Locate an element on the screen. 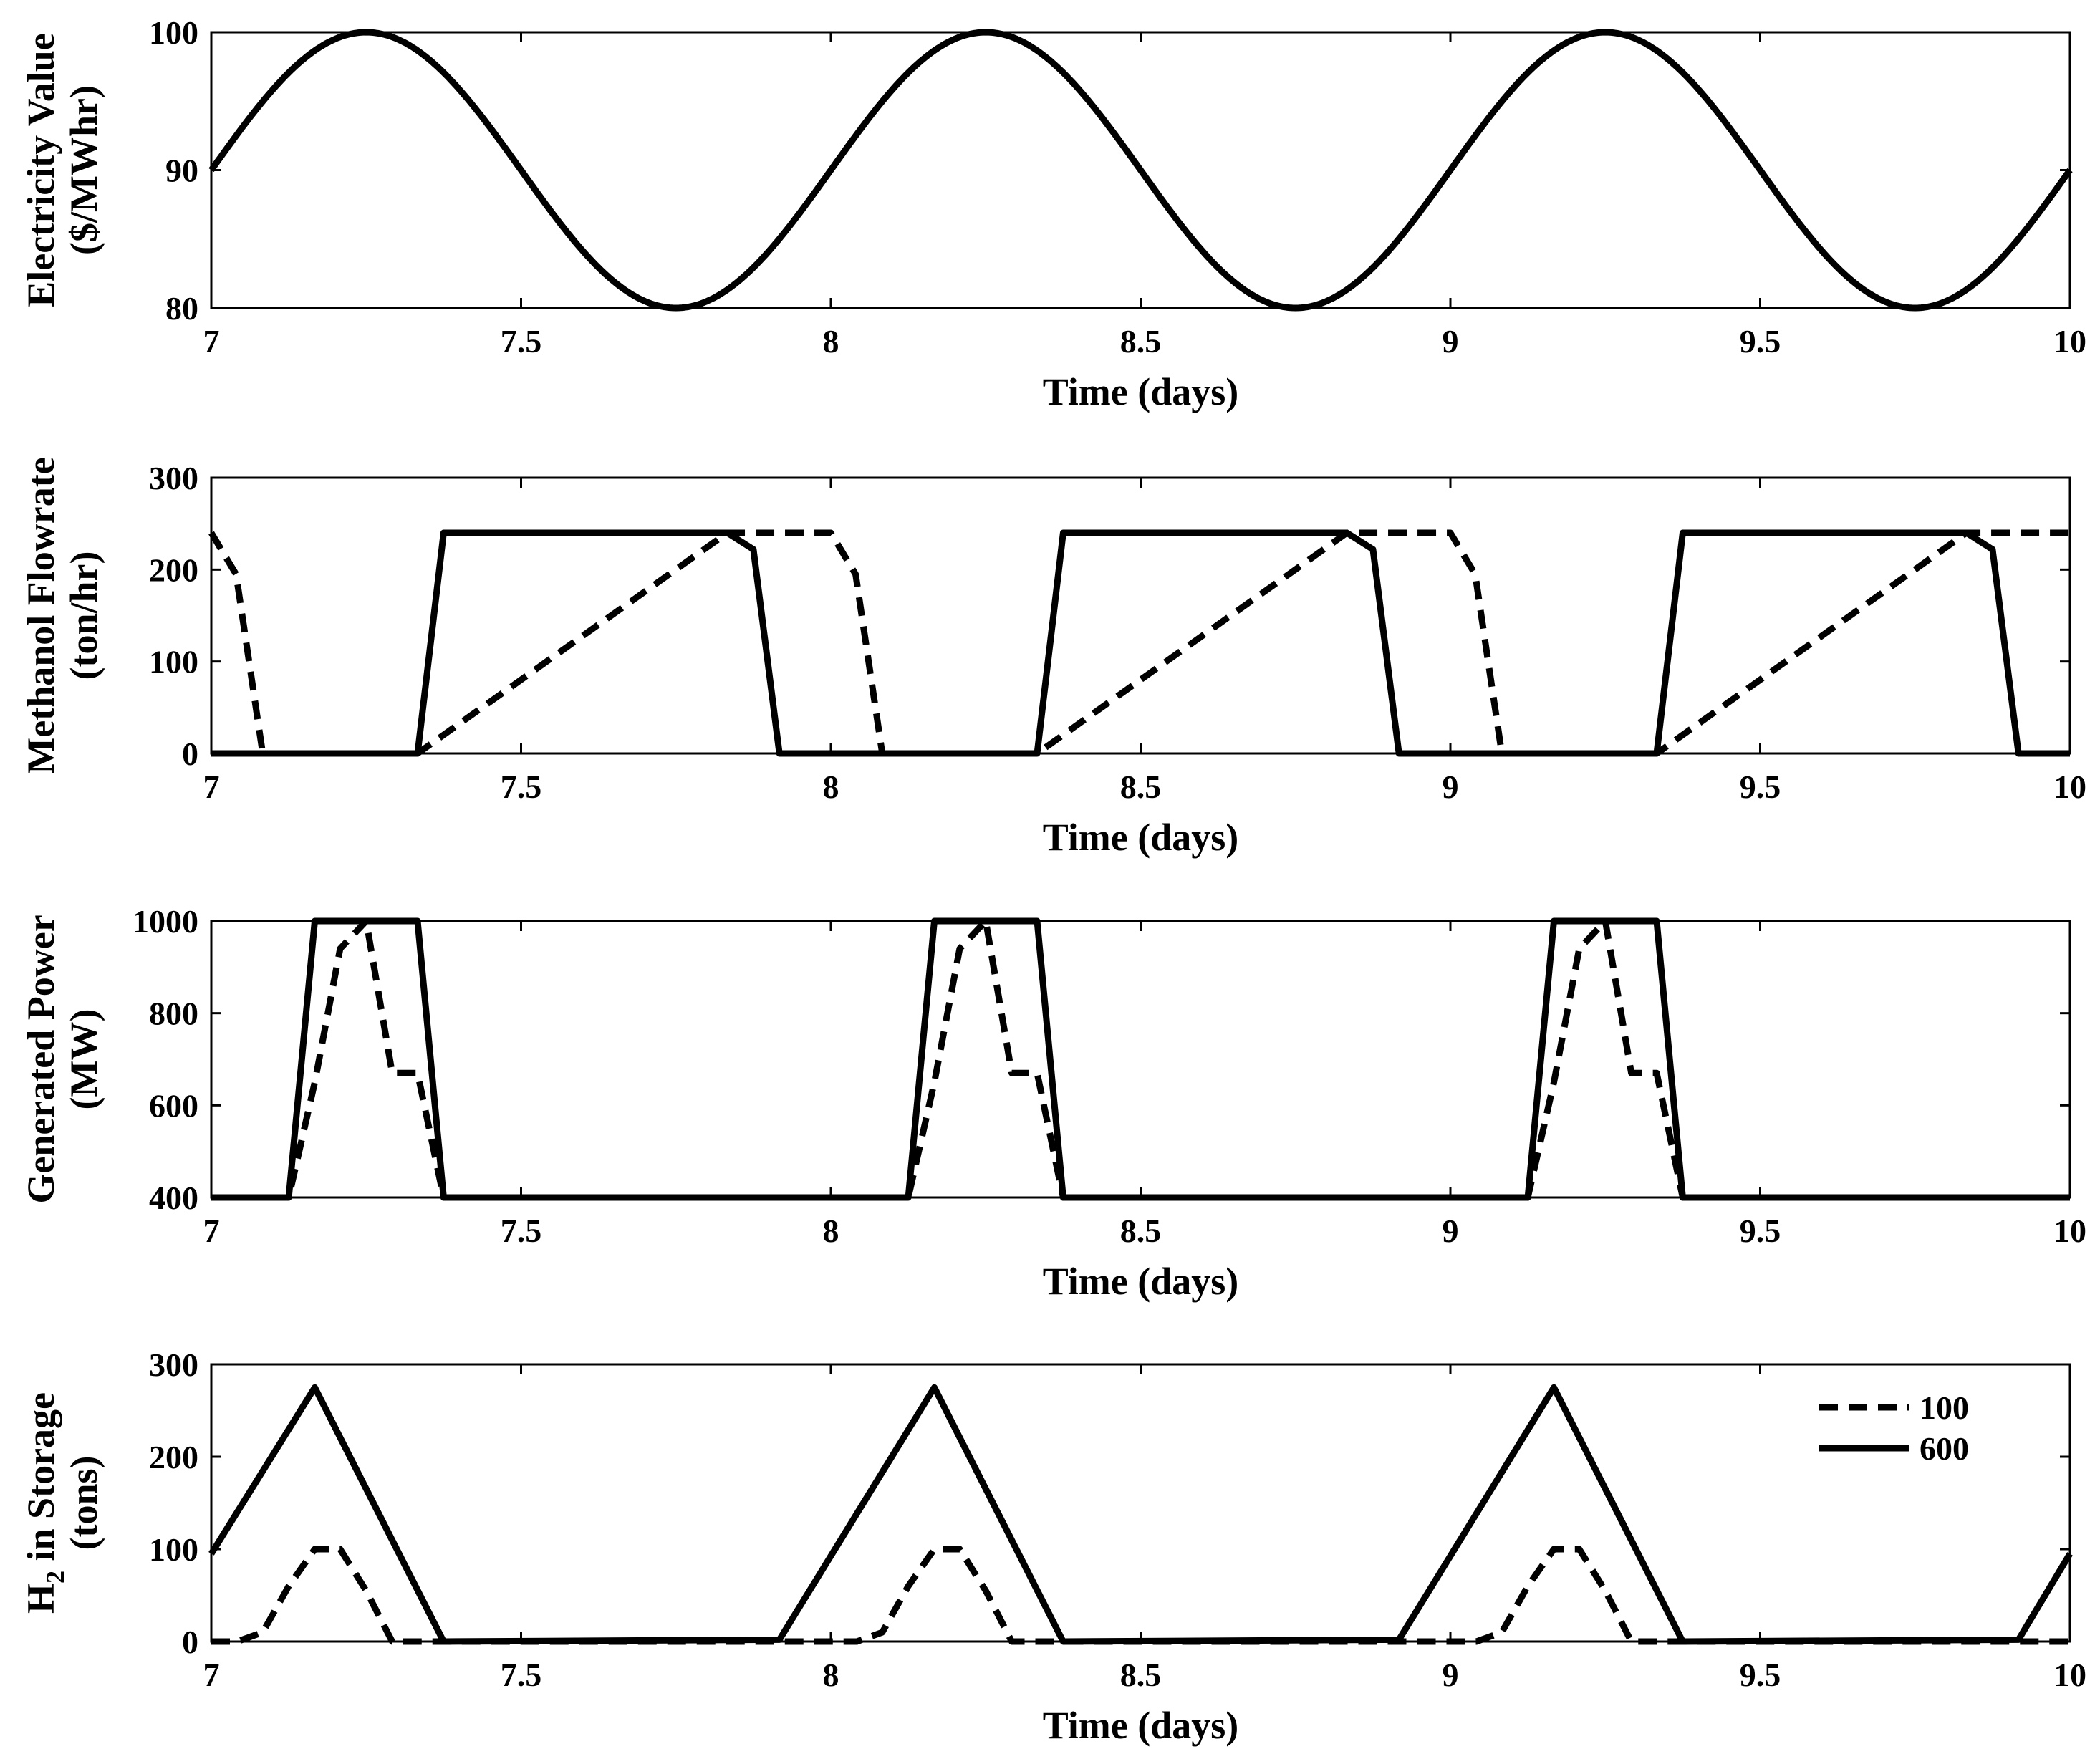 The height and width of the screenshot is (1764, 2095). legend: 100 600 is located at coordinates (1894, 1428).